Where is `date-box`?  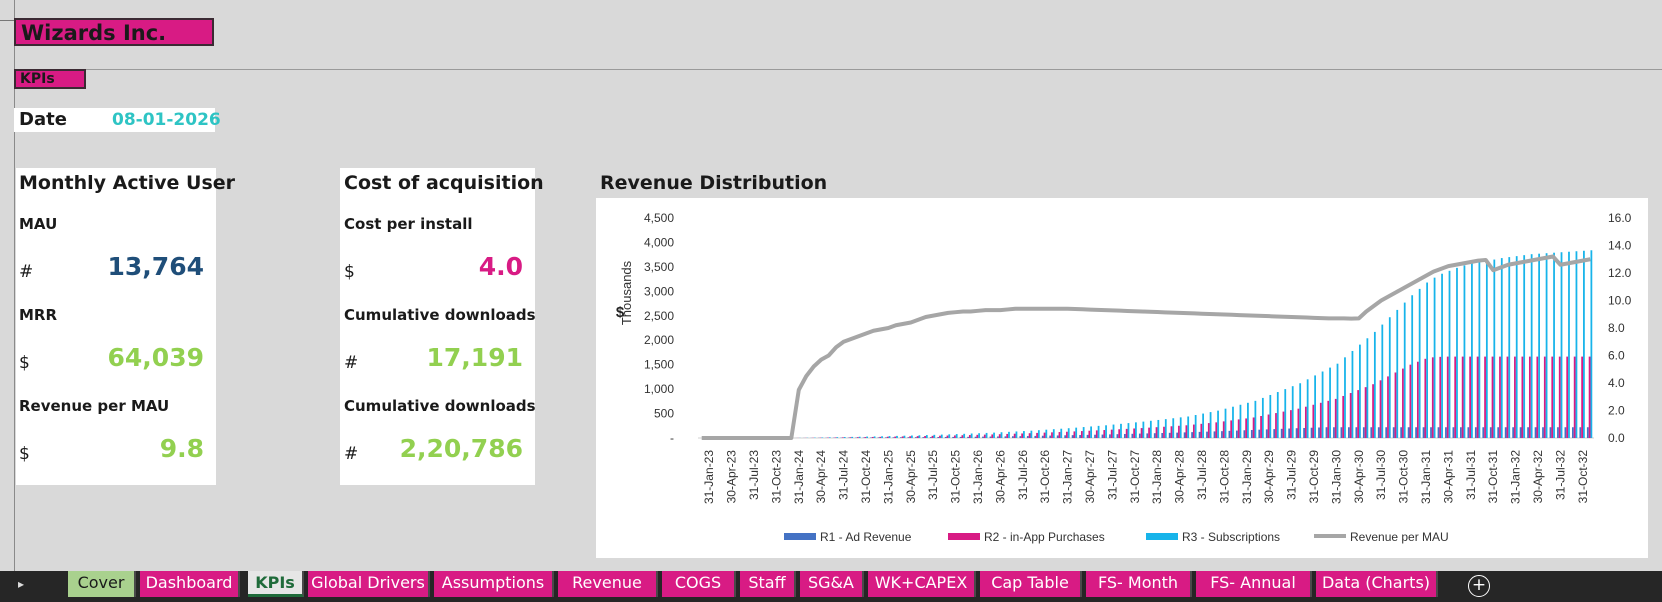 date-box is located at coordinates (114, 120).